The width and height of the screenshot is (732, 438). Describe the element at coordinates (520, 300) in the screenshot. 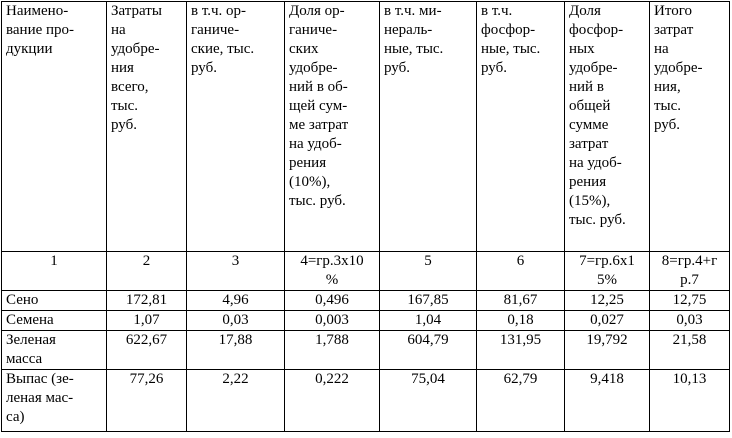

I see `table-cell: 81,67` at that location.